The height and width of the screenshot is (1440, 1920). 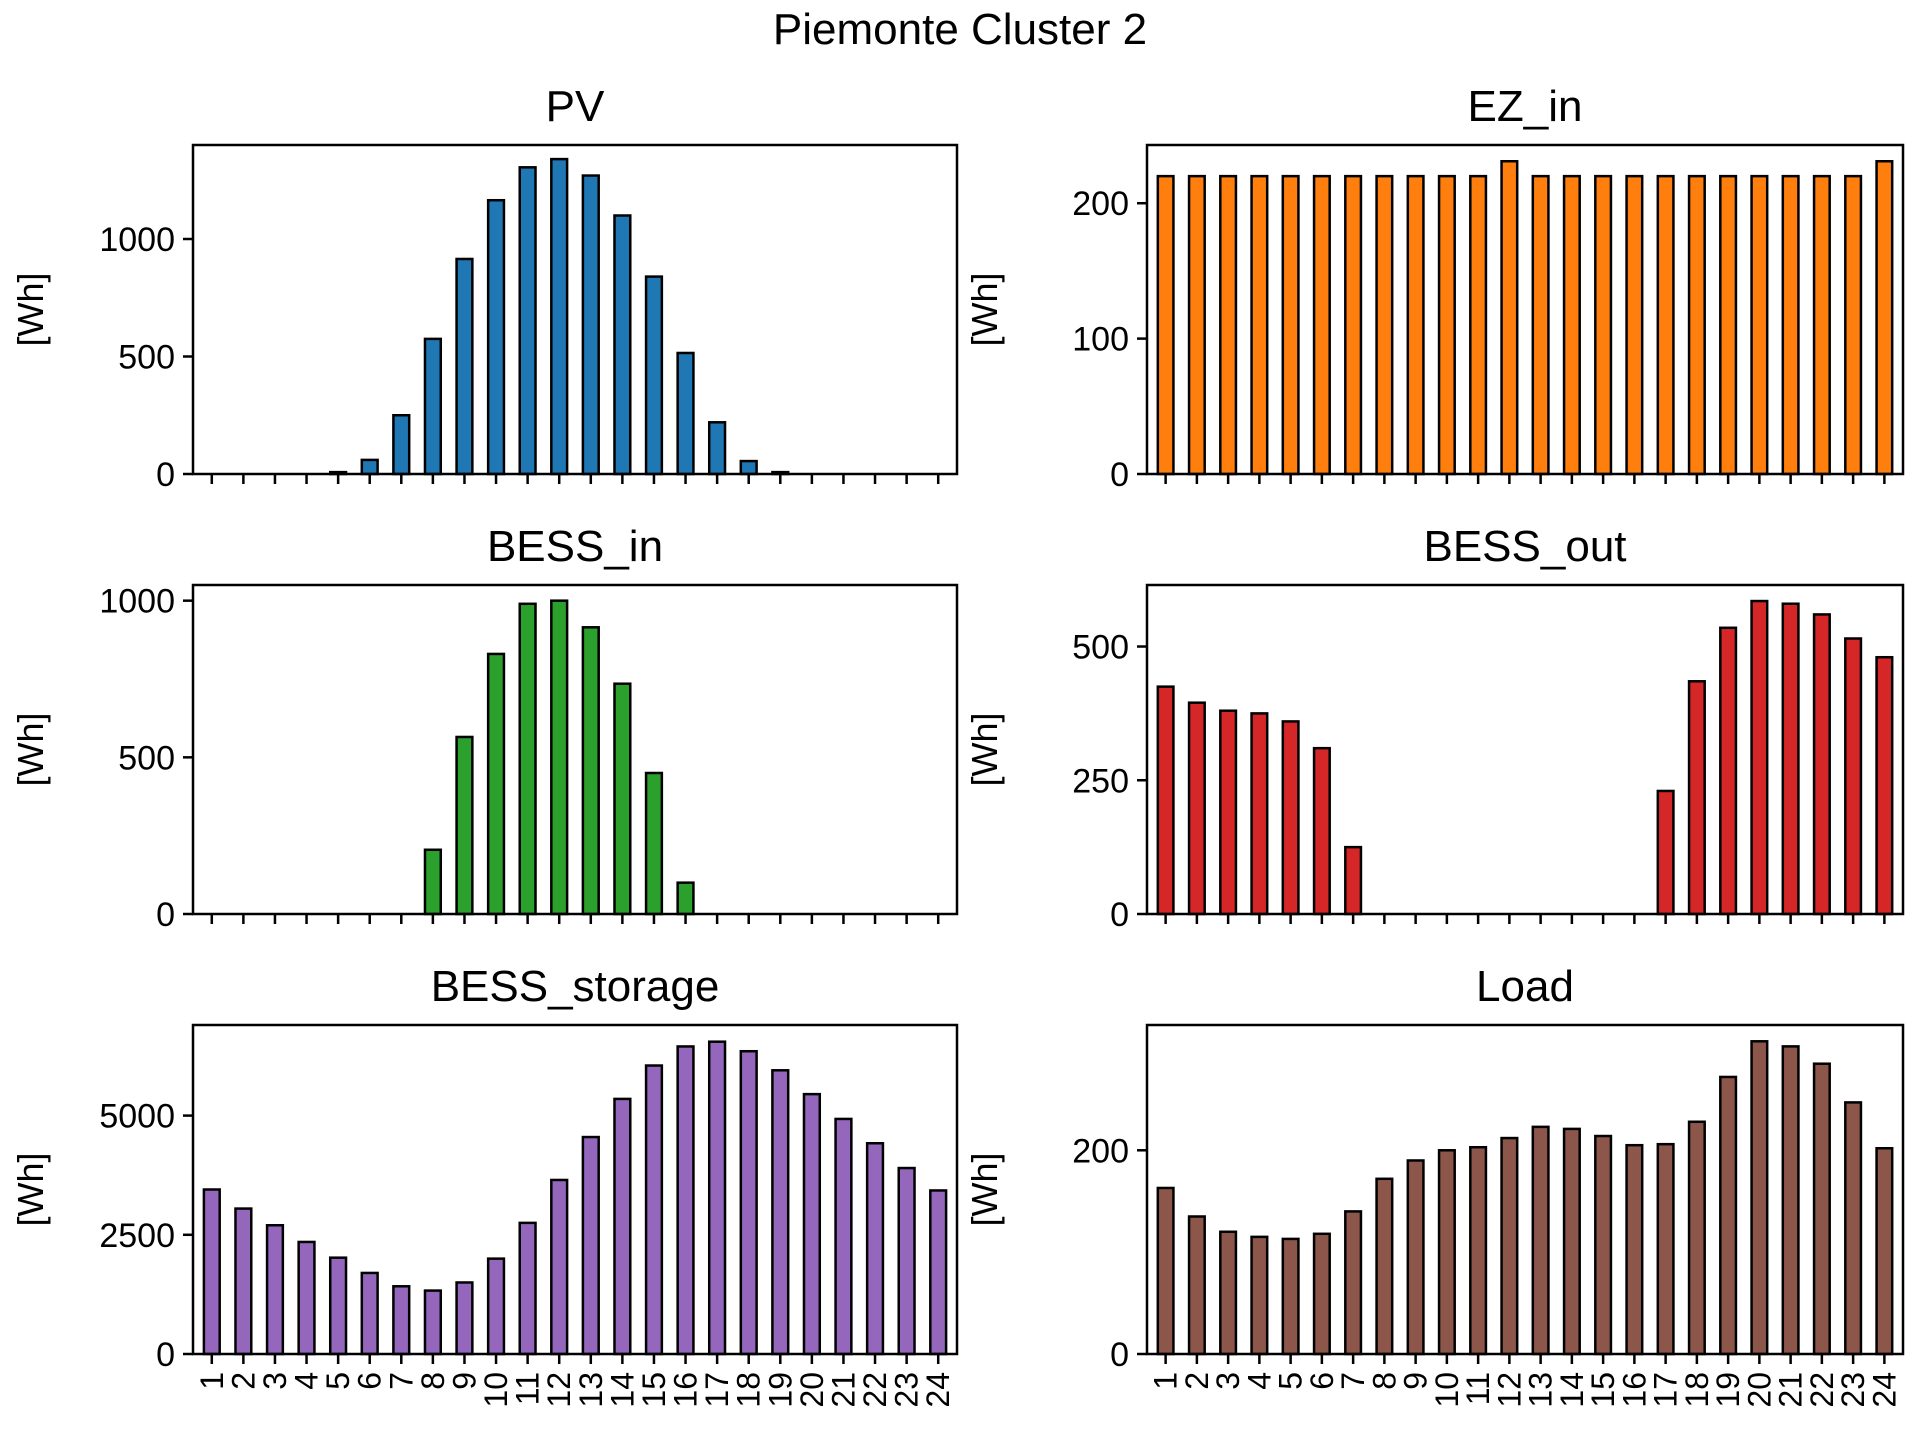 What do you see at coordinates (938, 1390) in the screenshot?
I see `x-tick-label: 24` at bounding box center [938, 1390].